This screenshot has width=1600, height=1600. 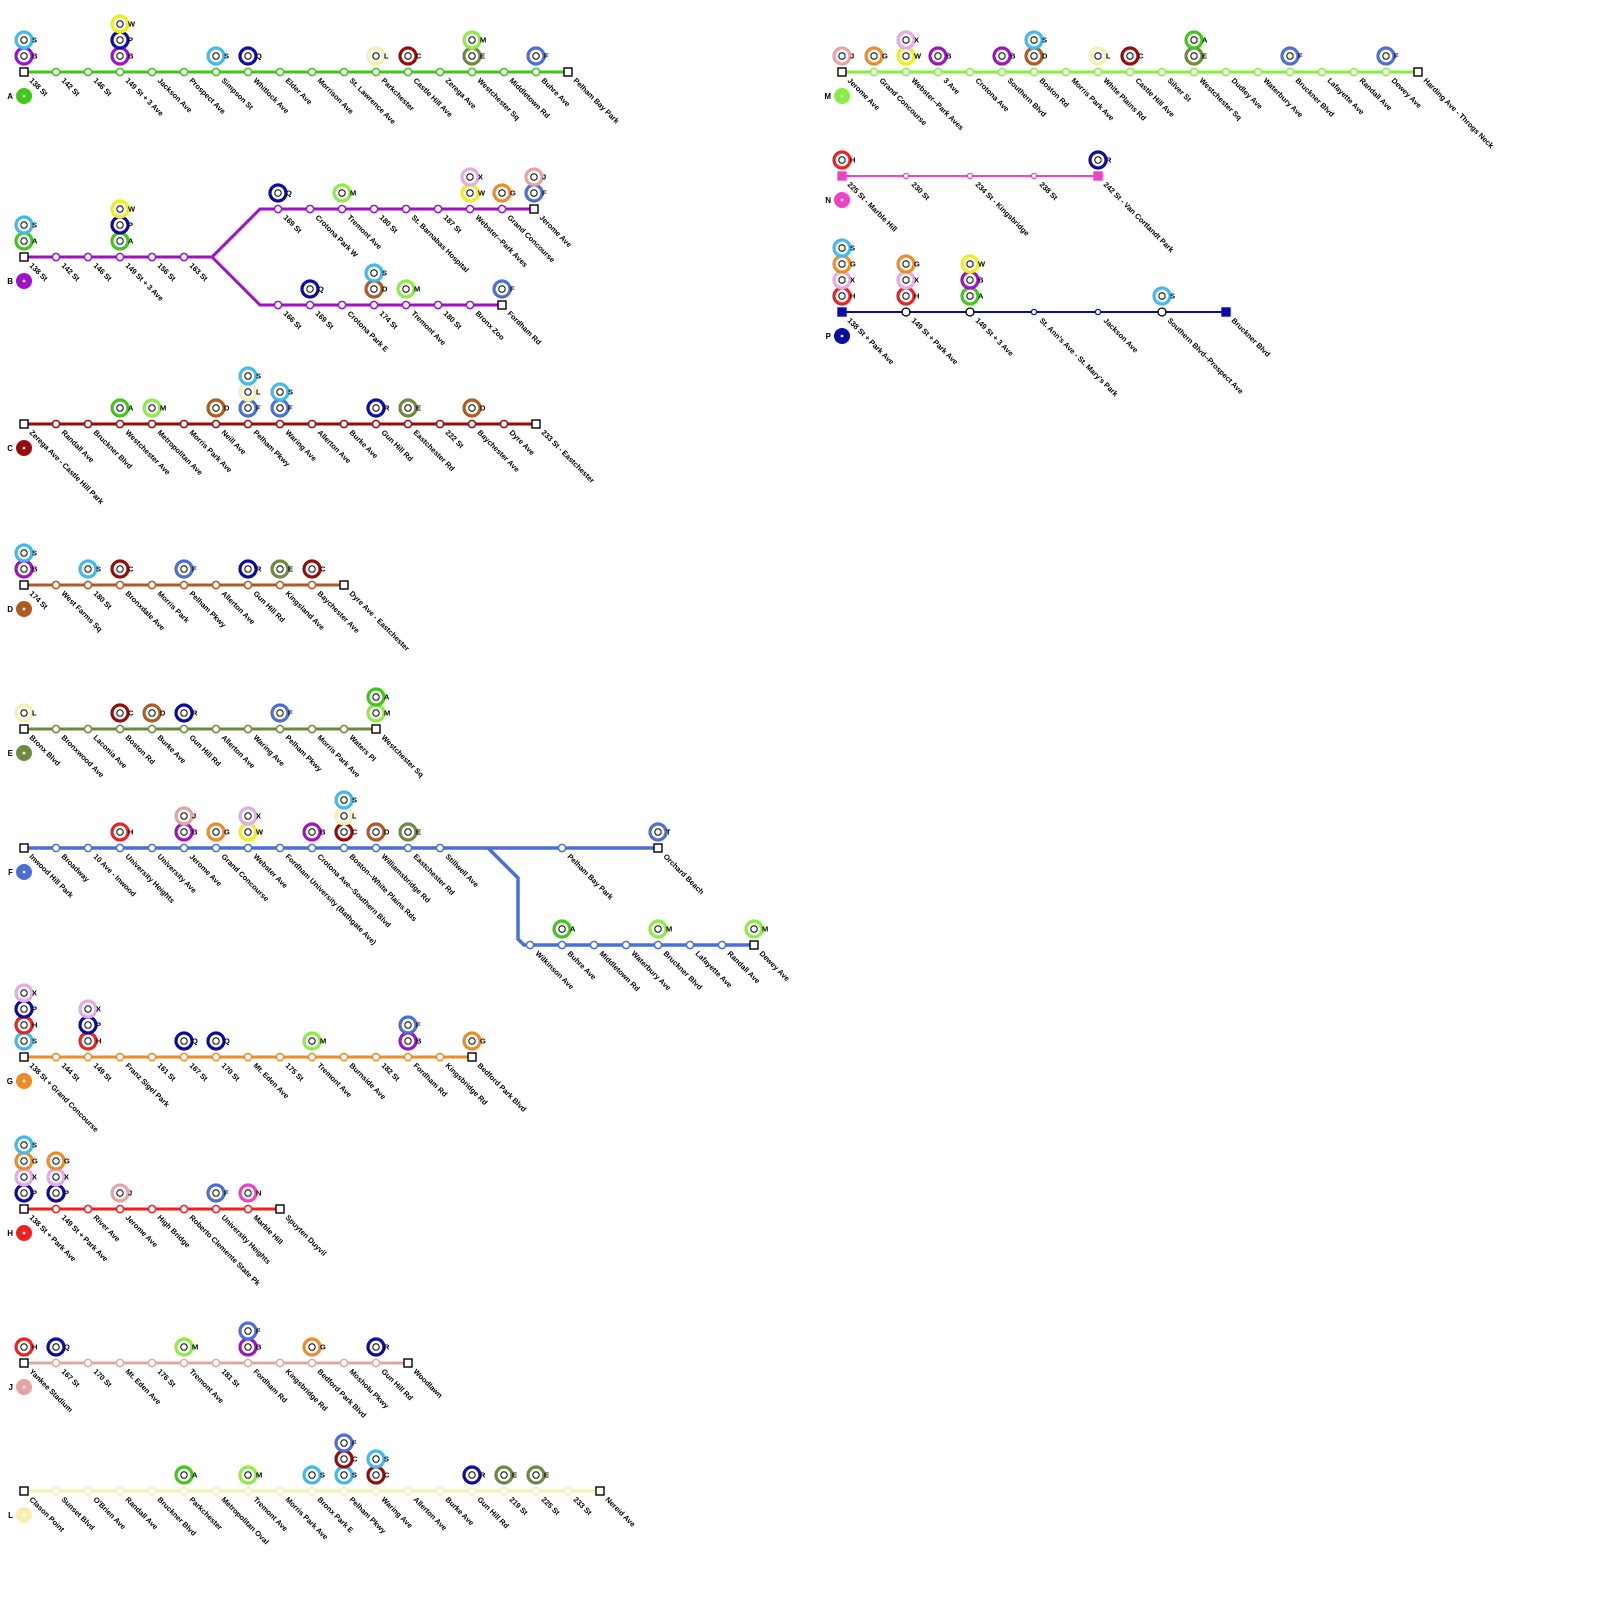 I want to click on line-h-badge: H, so click(x=19, y=1233).